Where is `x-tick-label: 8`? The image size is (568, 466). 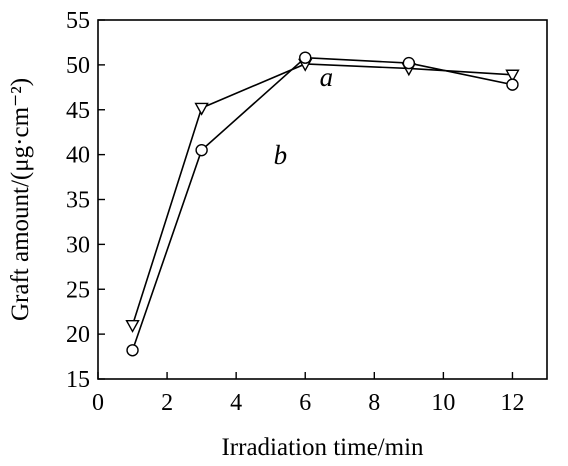 x-tick-label: 8 is located at coordinates (374, 403).